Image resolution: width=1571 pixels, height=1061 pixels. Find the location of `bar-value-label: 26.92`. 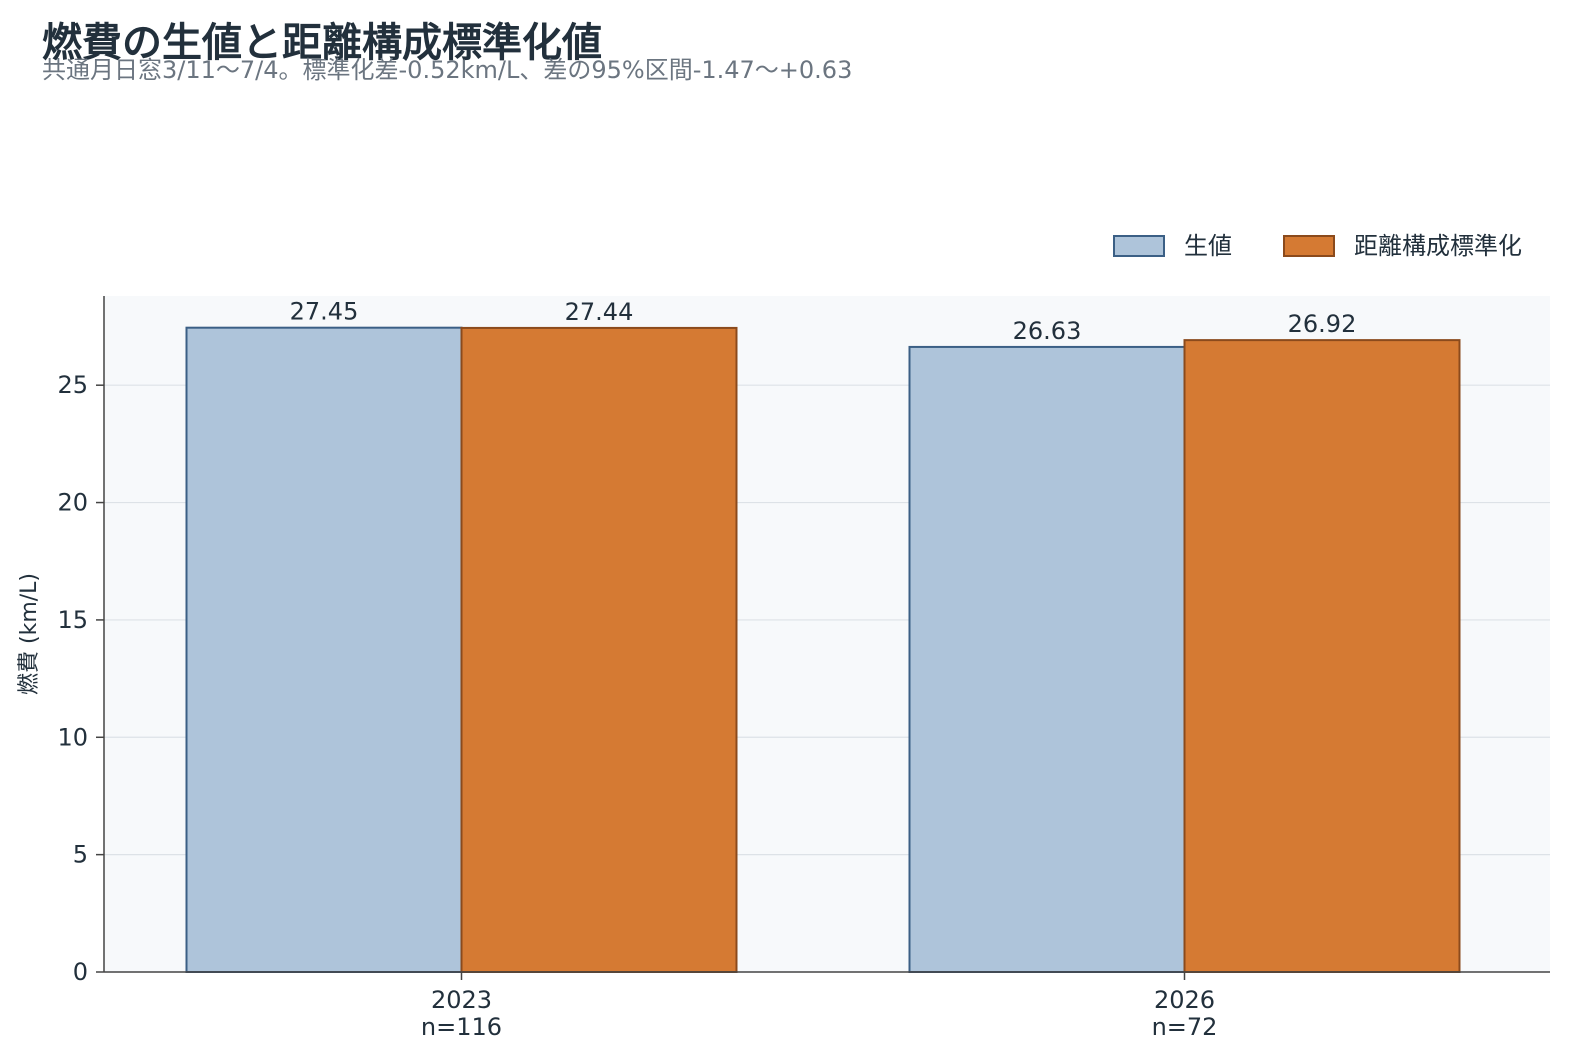

bar-value-label: 26.92 is located at coordinates (1322, 324).